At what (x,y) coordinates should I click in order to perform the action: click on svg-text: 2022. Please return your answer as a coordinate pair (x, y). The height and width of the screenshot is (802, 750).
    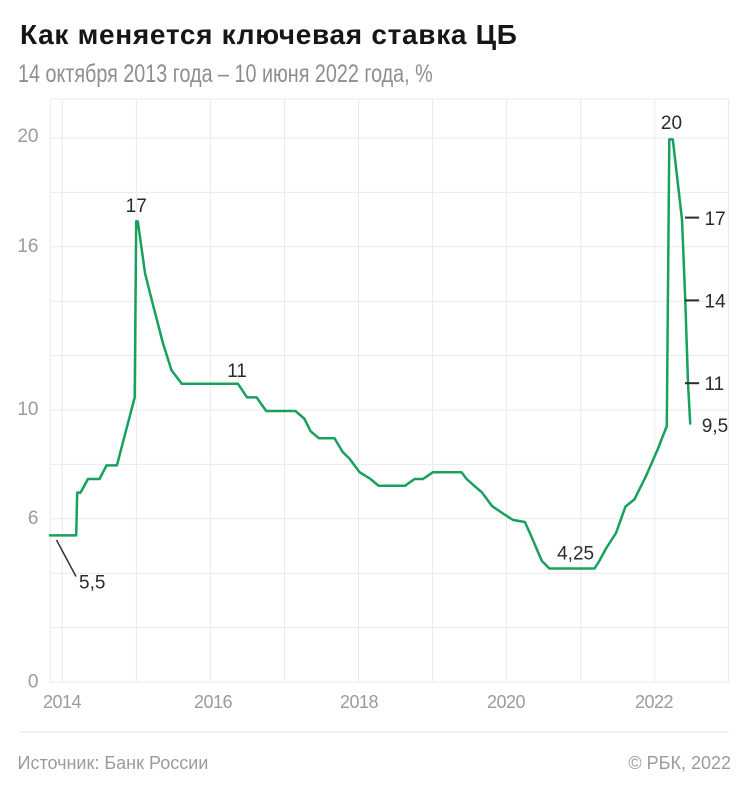
    Looking at the image, I should click on (654, 702).